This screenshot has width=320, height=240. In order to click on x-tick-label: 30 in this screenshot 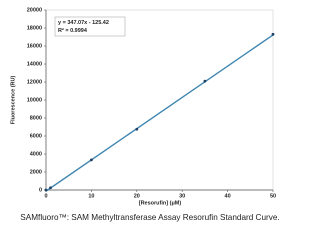, I will do `click(182, 196)`.